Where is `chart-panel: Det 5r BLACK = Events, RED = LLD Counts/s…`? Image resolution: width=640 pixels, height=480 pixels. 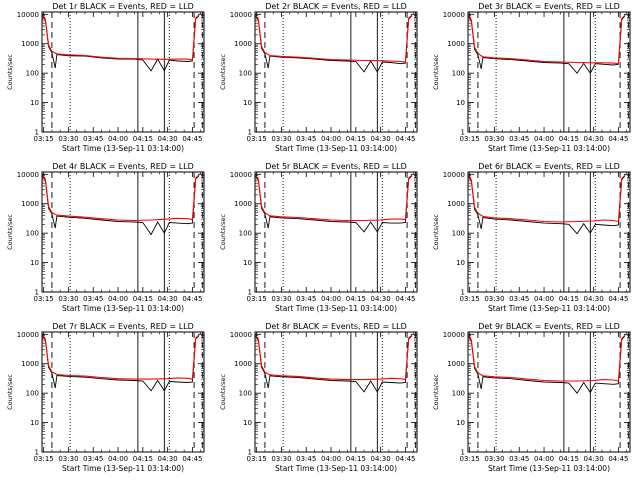
chart-panel: Det 5r BLACK = Events, RED = LLD Counts/s… is located at coordinates (318, 237).